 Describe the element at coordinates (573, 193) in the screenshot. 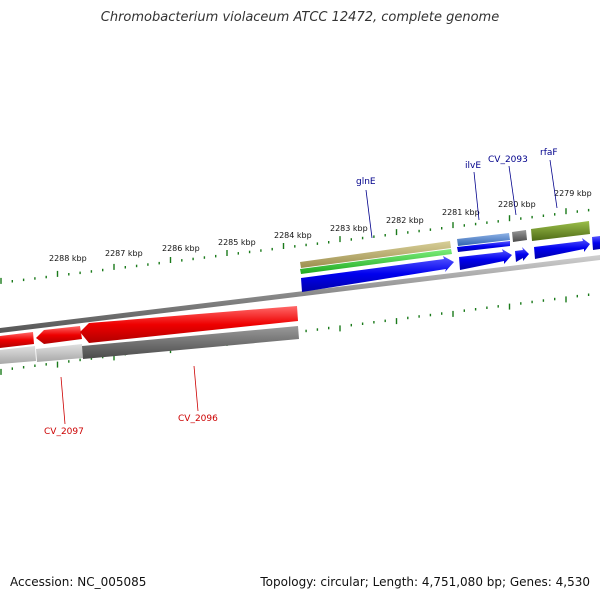

I see `ruler-label-2279: 2279 kbp` at that location.